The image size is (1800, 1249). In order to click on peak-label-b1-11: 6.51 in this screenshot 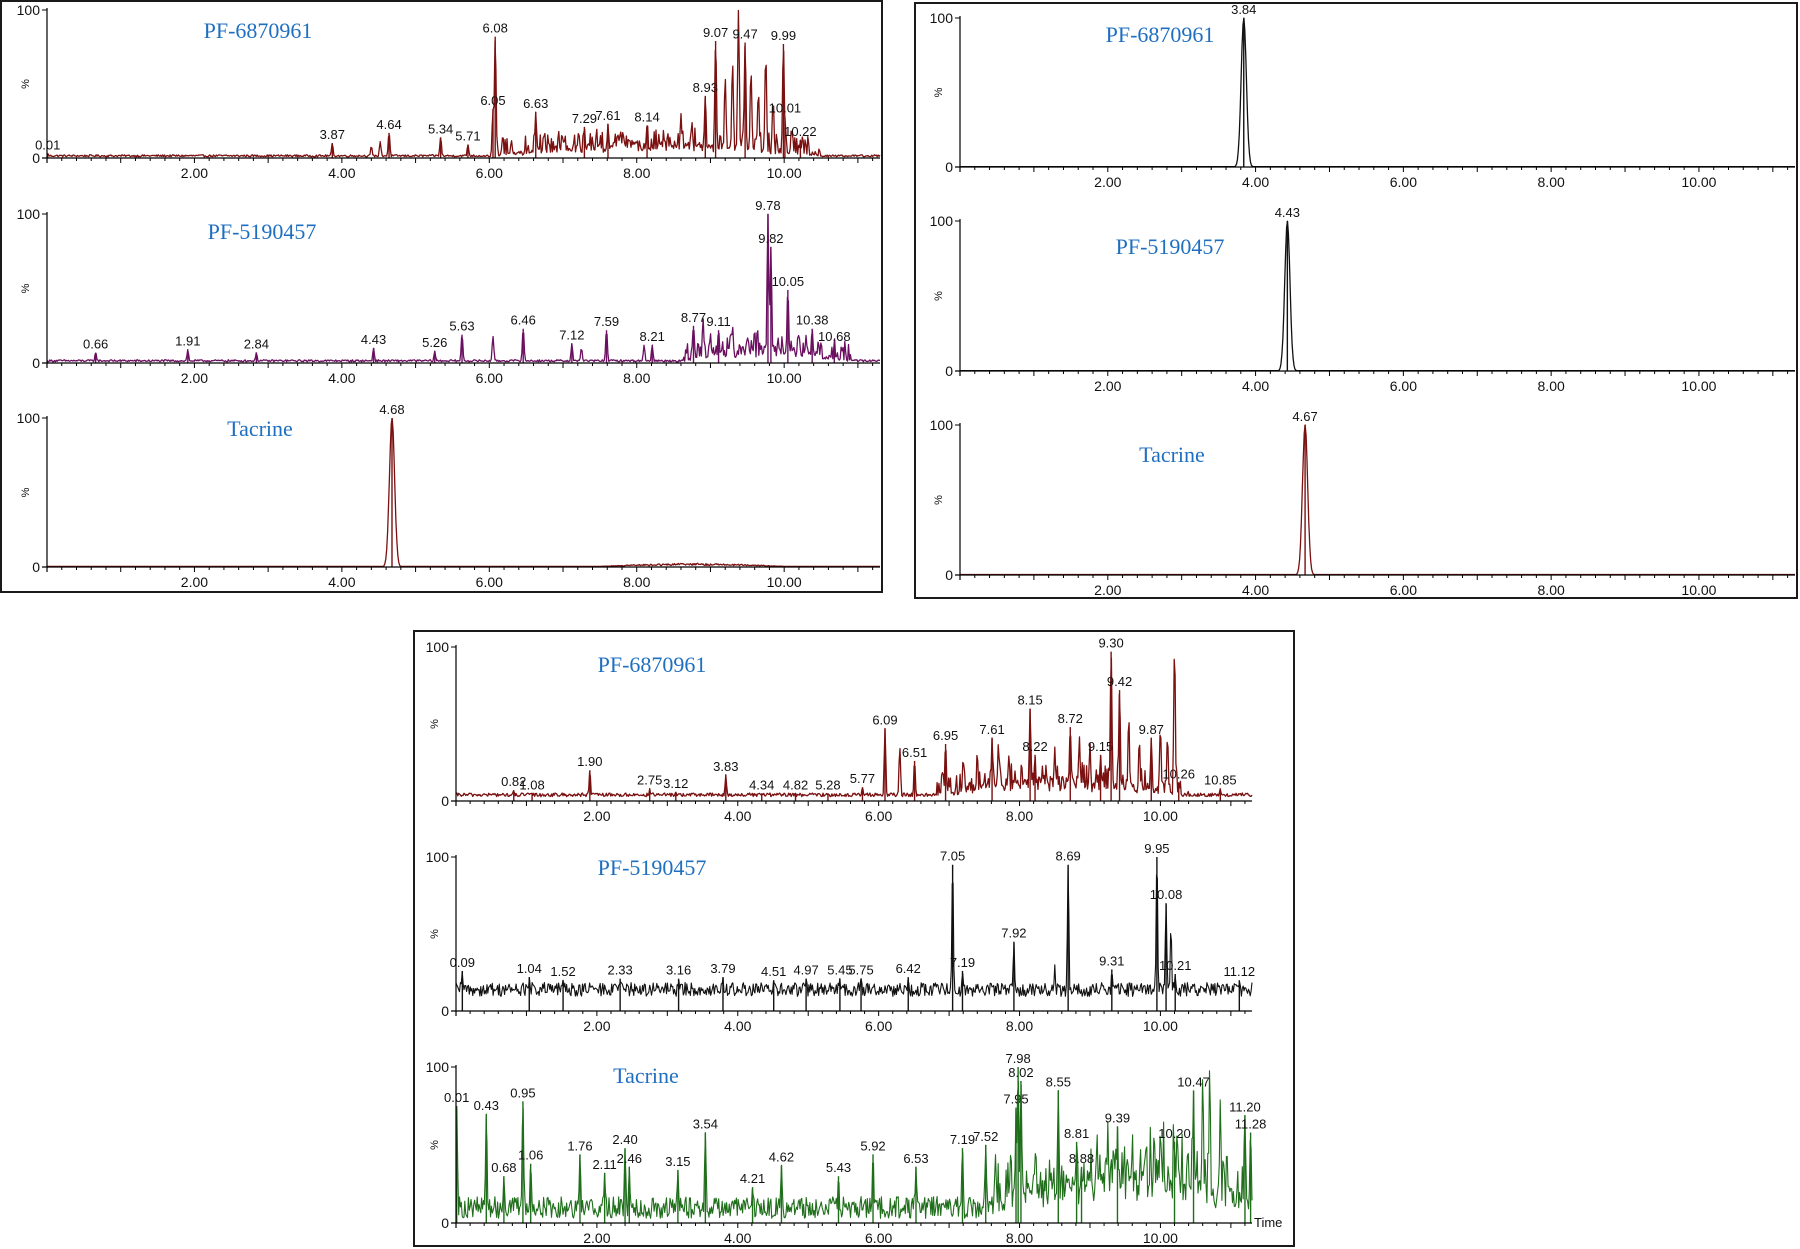, I will do `click(914, 752)`.